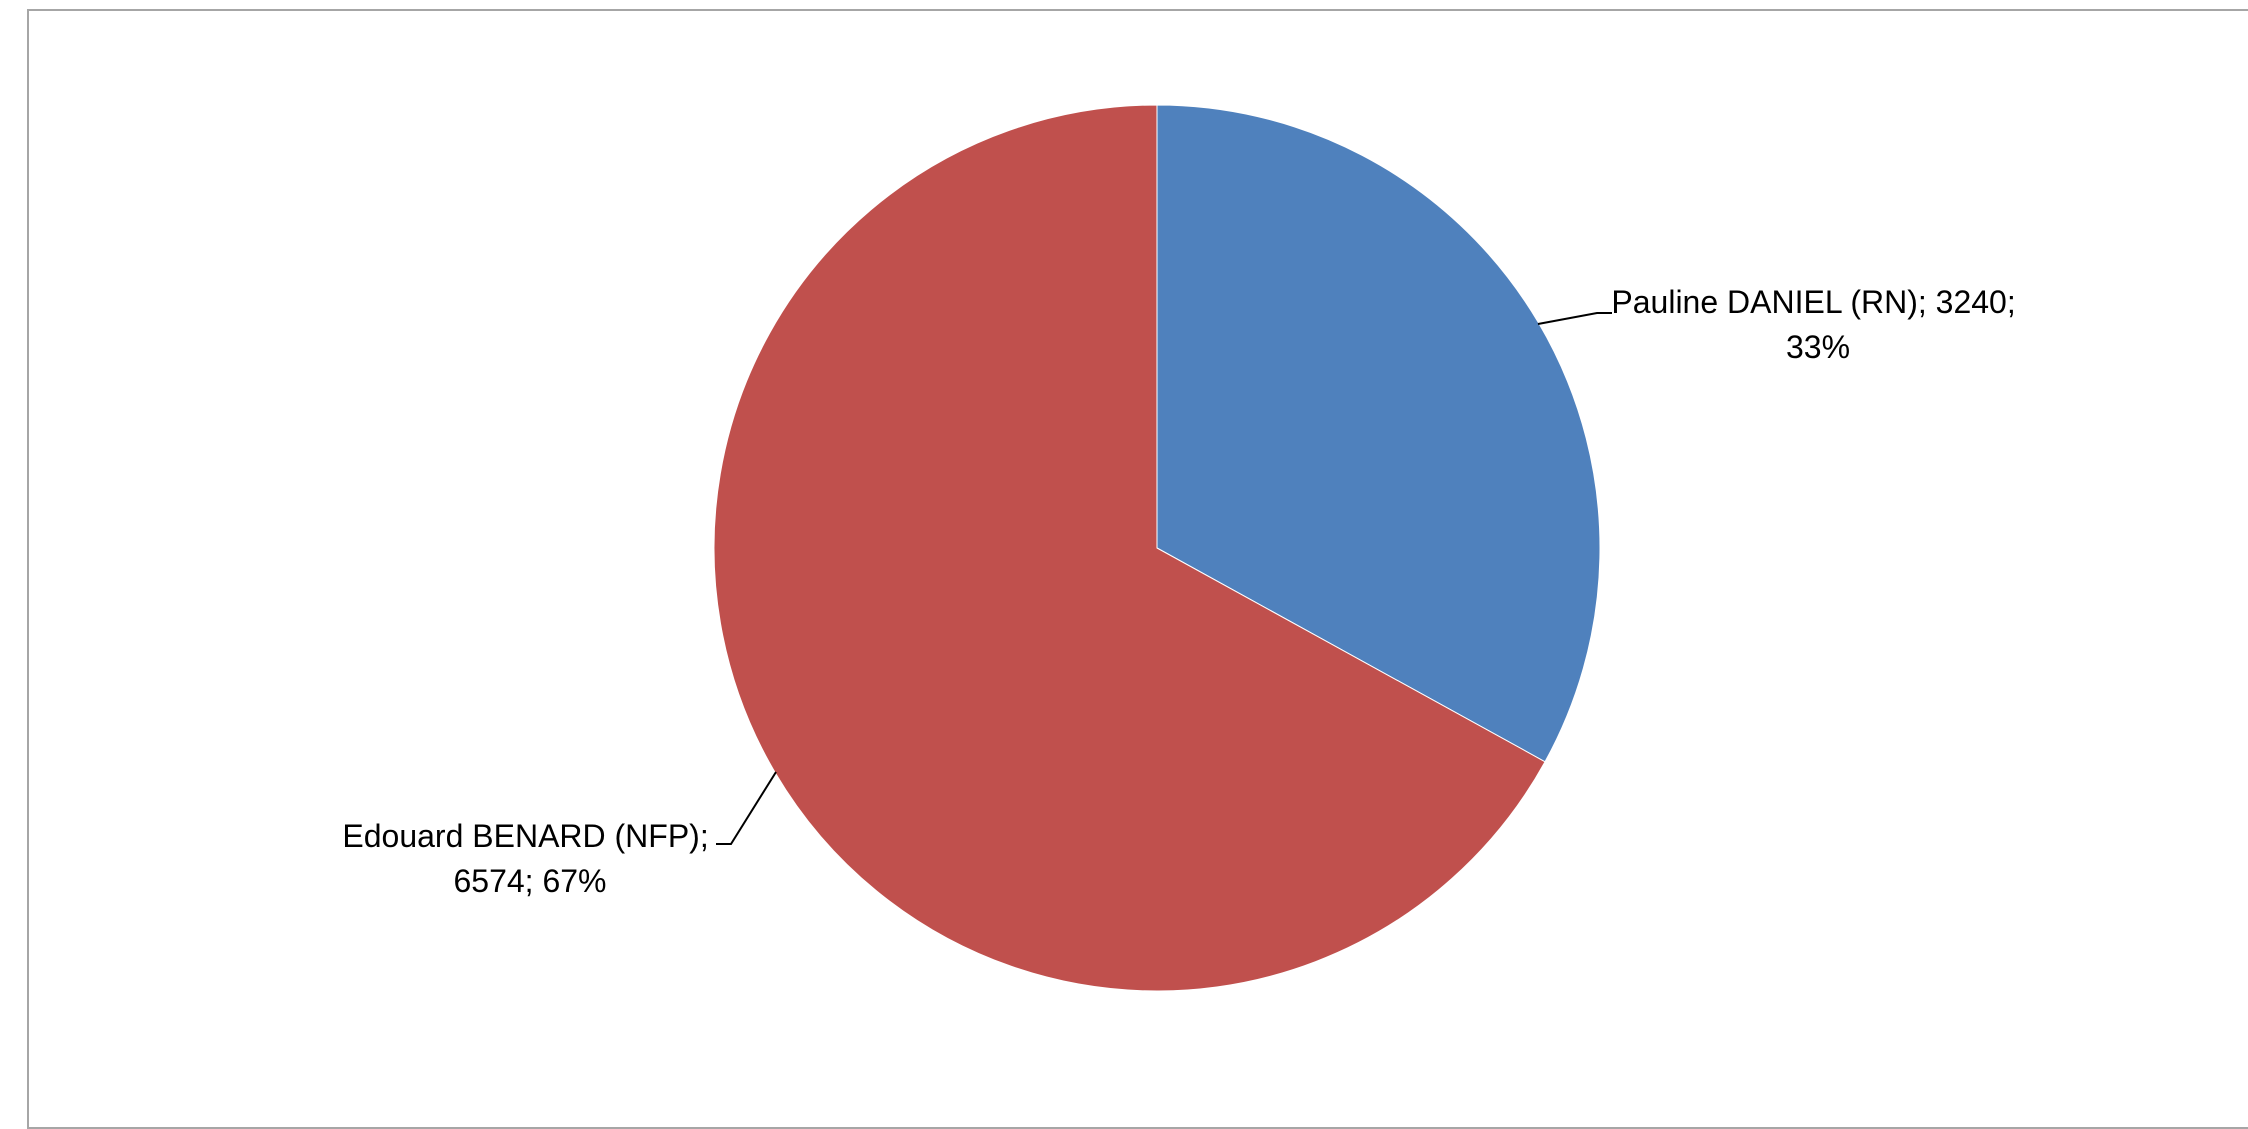 This screenshot has height=1129, width=2248. Describe the element at coordinates (1378, 433) in the screenshot. I see `pie-slice-pauline-daniel` at that location.